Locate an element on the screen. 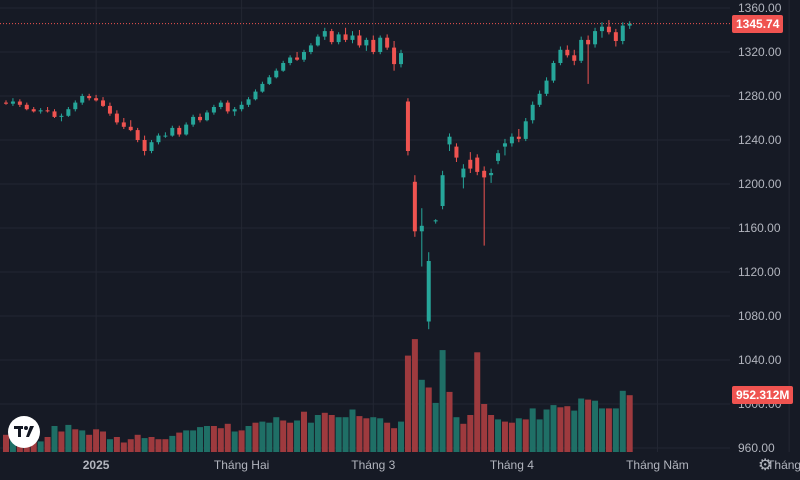 The height and width of the screenshot is (480, 800). price-tick-label: 1160.00 is located at coordinates (759, 228).